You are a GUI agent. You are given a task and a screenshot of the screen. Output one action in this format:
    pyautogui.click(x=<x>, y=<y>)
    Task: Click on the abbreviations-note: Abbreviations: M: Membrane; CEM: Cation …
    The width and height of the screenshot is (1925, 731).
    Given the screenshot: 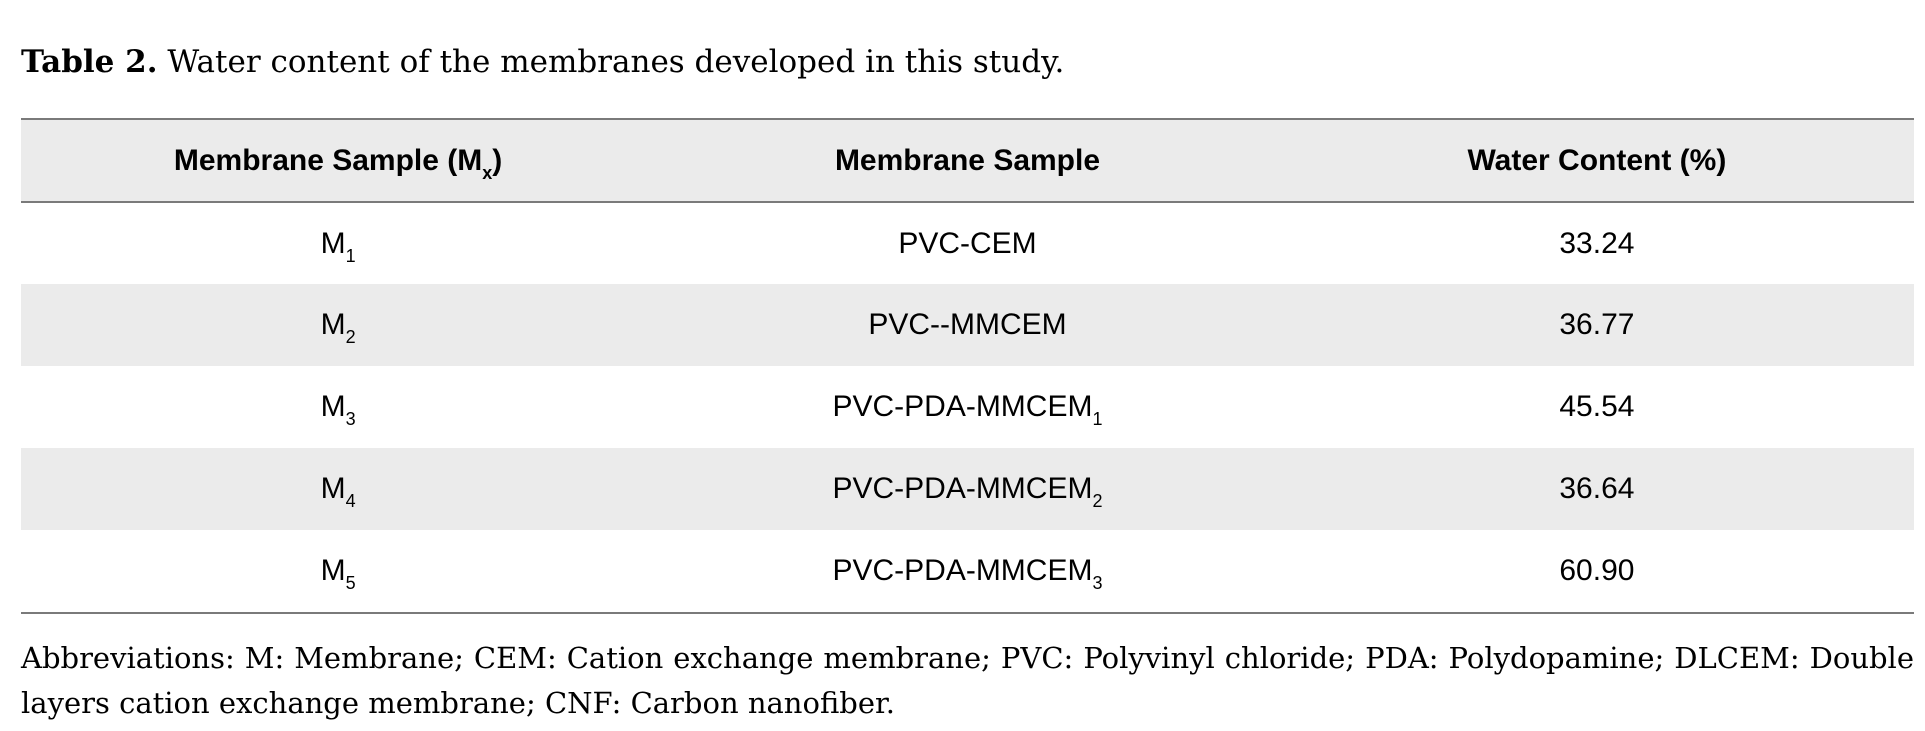 What is the action you would take?
    pyautogui.click(x=967, y=680)
    